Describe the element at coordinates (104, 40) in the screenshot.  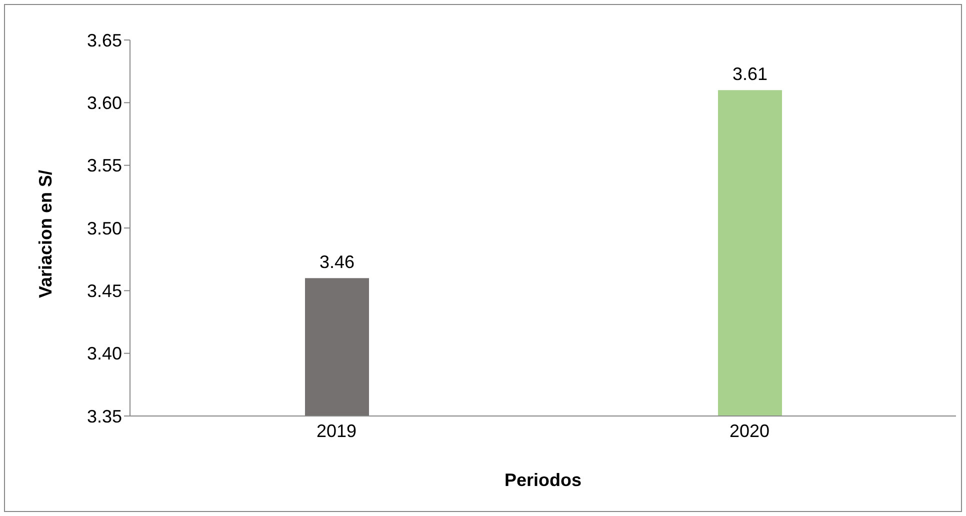
I see `y-tick-label: 3.65` at that location.